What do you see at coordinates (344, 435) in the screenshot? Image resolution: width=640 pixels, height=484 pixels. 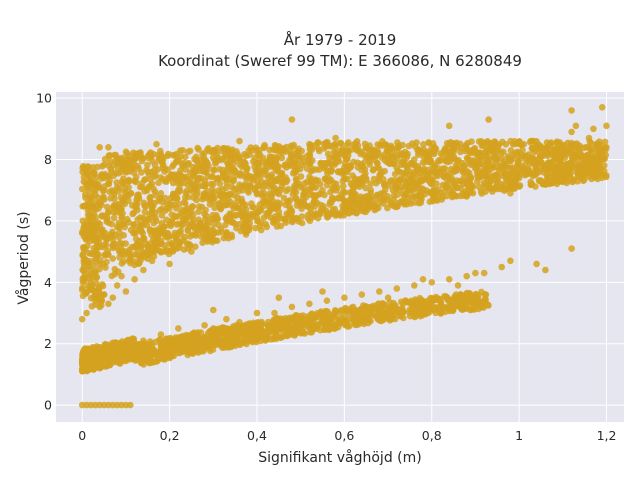 I see `x-tick-label: 0,6` at bounding box center [344, 435].